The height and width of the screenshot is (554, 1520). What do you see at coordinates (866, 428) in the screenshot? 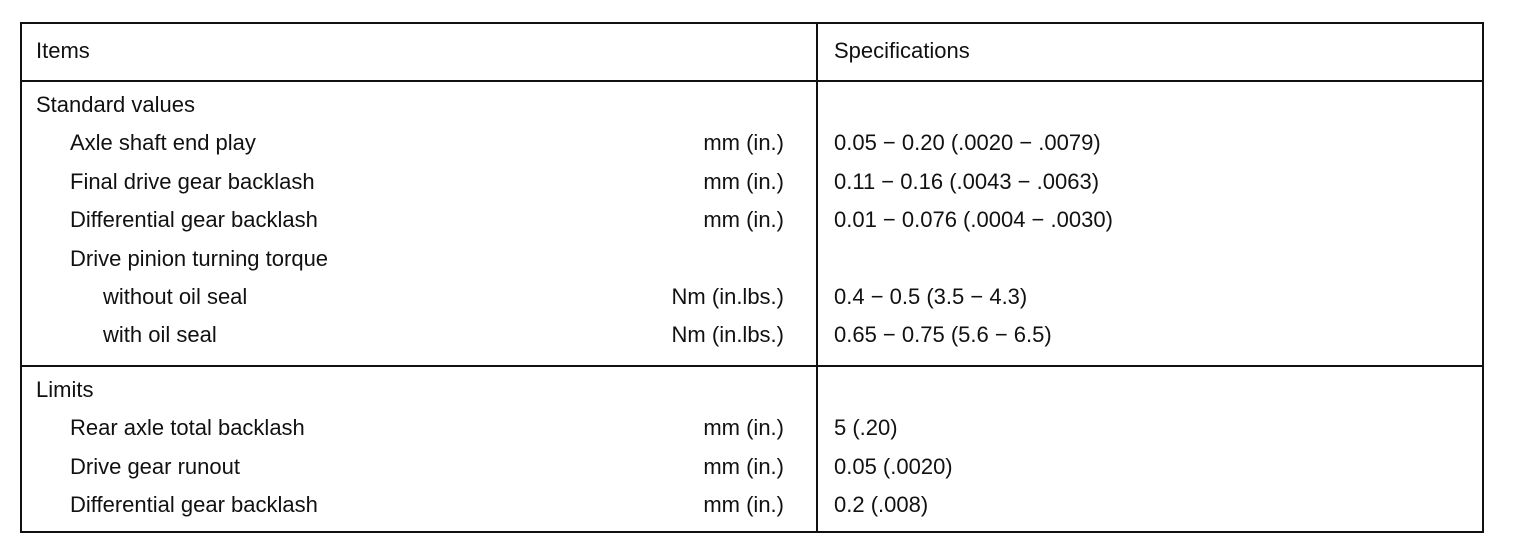
I see `spec-value: 5 (.20)` at bounding box center [866, 428].